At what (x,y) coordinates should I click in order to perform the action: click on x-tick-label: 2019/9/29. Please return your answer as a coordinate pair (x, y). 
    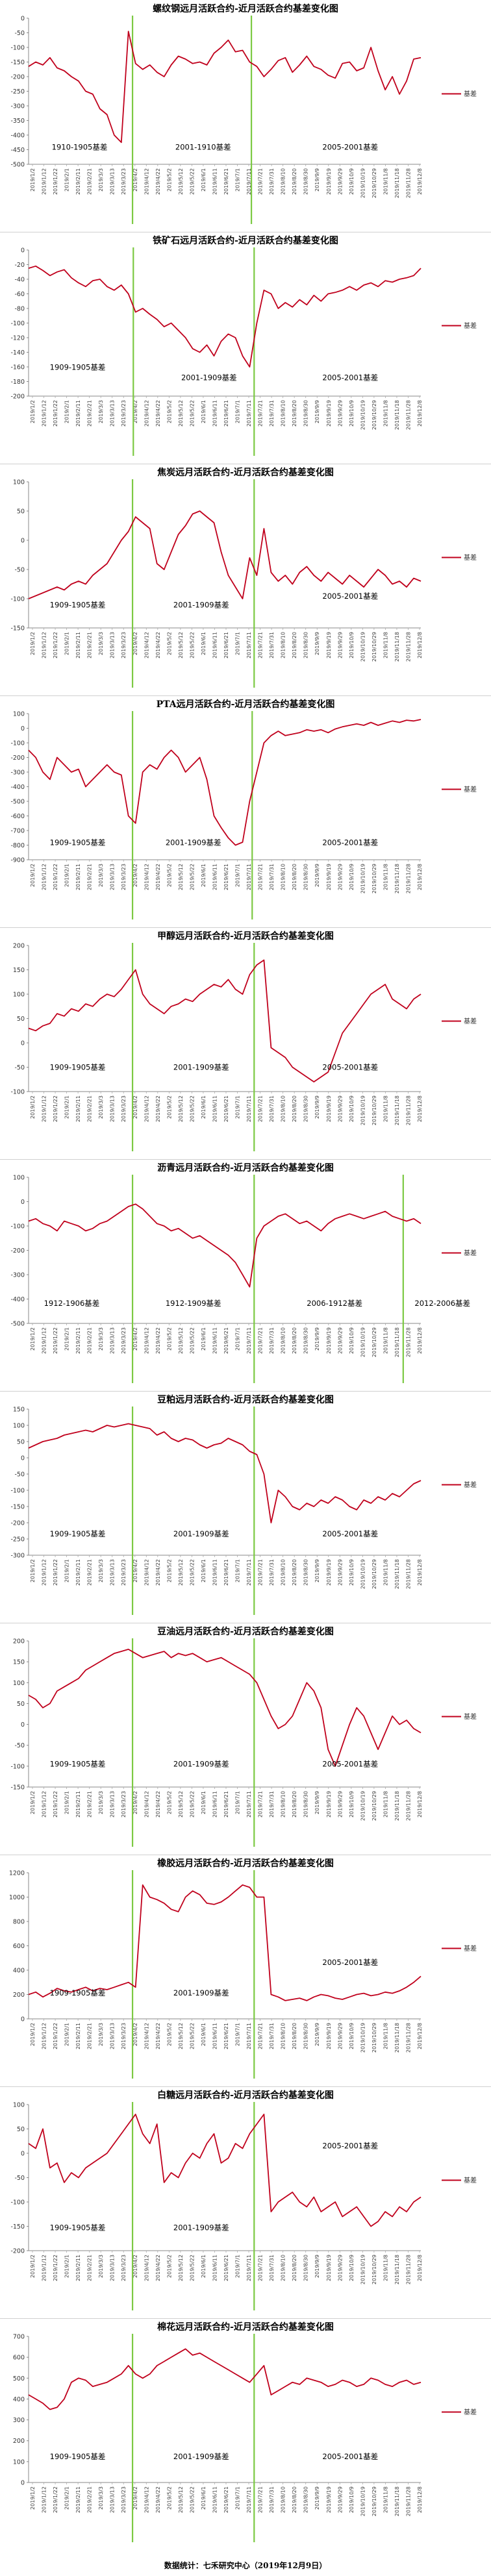
    Looking at the image, I should click on (340, 1804).